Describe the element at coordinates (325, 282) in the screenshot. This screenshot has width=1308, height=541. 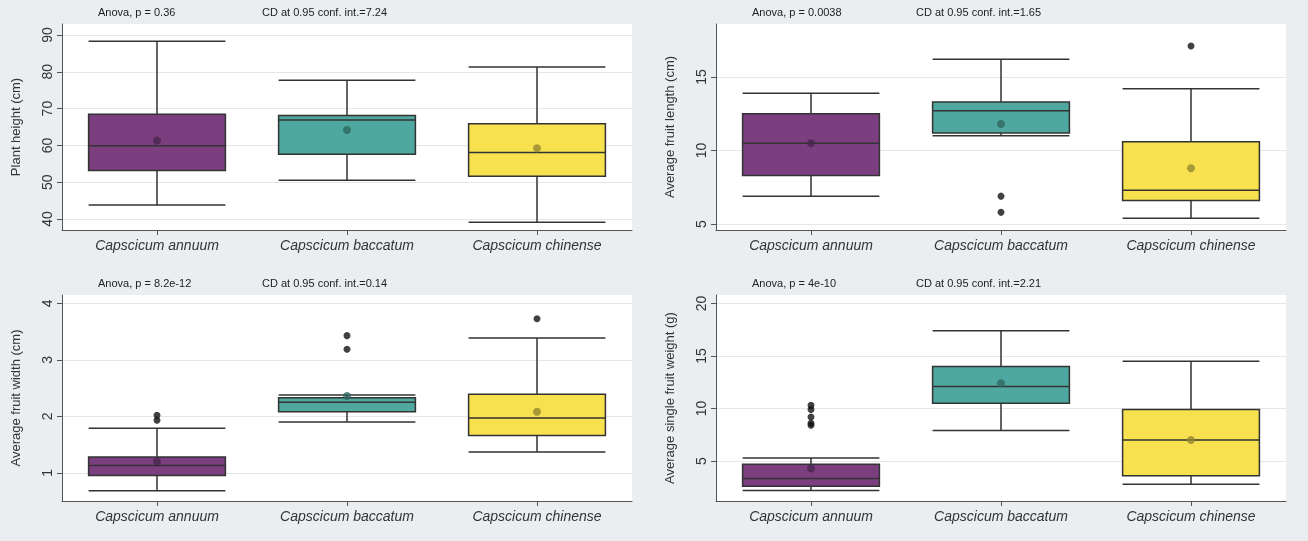
I see `text: CD at 0.95 conf. int.=0.14` at that location.